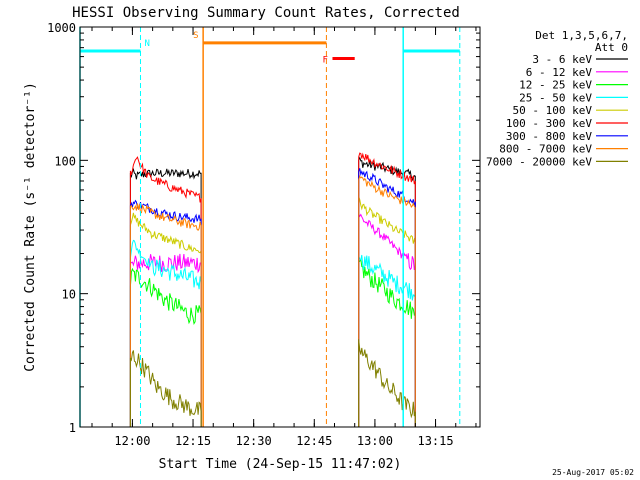  Describe the element at coordinates (254, 441) in the screenshot. I see `x-tick-label-3: 12:30` at that location.